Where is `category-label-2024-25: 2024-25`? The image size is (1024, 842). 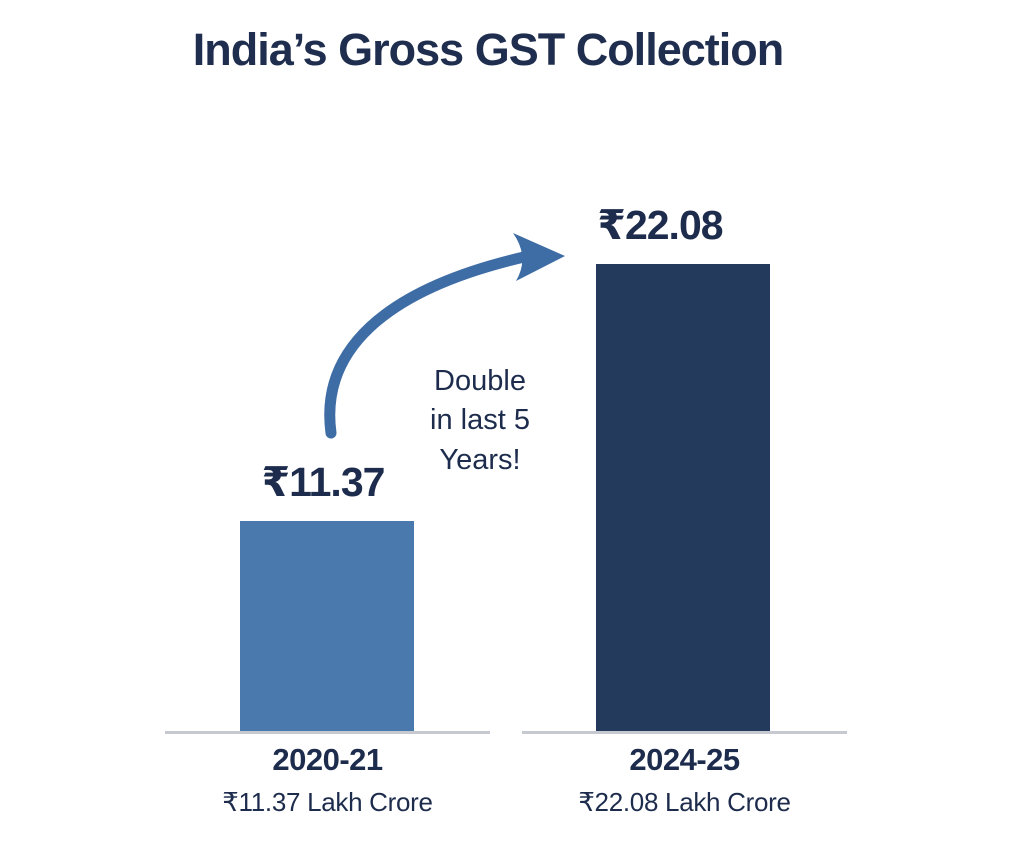
category-label-2024-25: 2024-25 is located at coordinates (684, 759).